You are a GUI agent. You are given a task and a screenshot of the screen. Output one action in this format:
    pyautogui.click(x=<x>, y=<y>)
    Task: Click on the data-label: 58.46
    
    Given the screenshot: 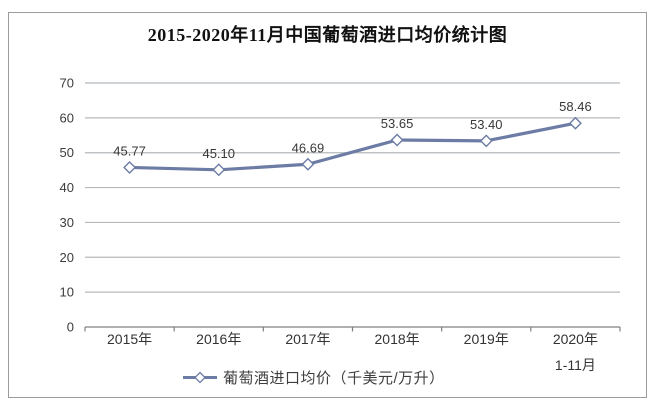 What is the action you would take?
    pyautogui.click(x=575, y=106)
    